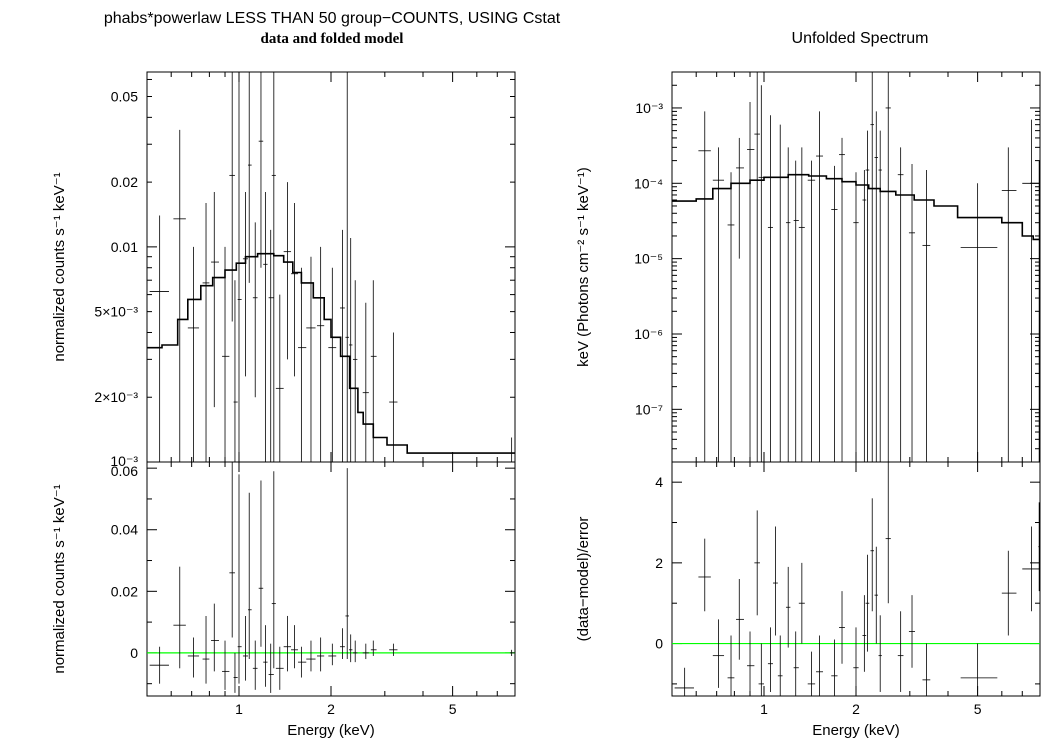  I want to click on data-point: E=6.3 keV, y=0.00008, so click(1009, 304).